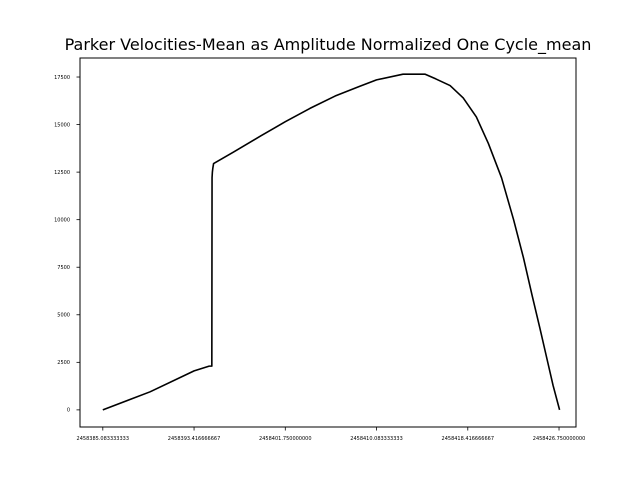 The height and width of the screenshot is (480, 640). Describe the element at coordinates (376, 439) in the screenshot. I see `x-tick-label: 2458410.083333333` at that location.